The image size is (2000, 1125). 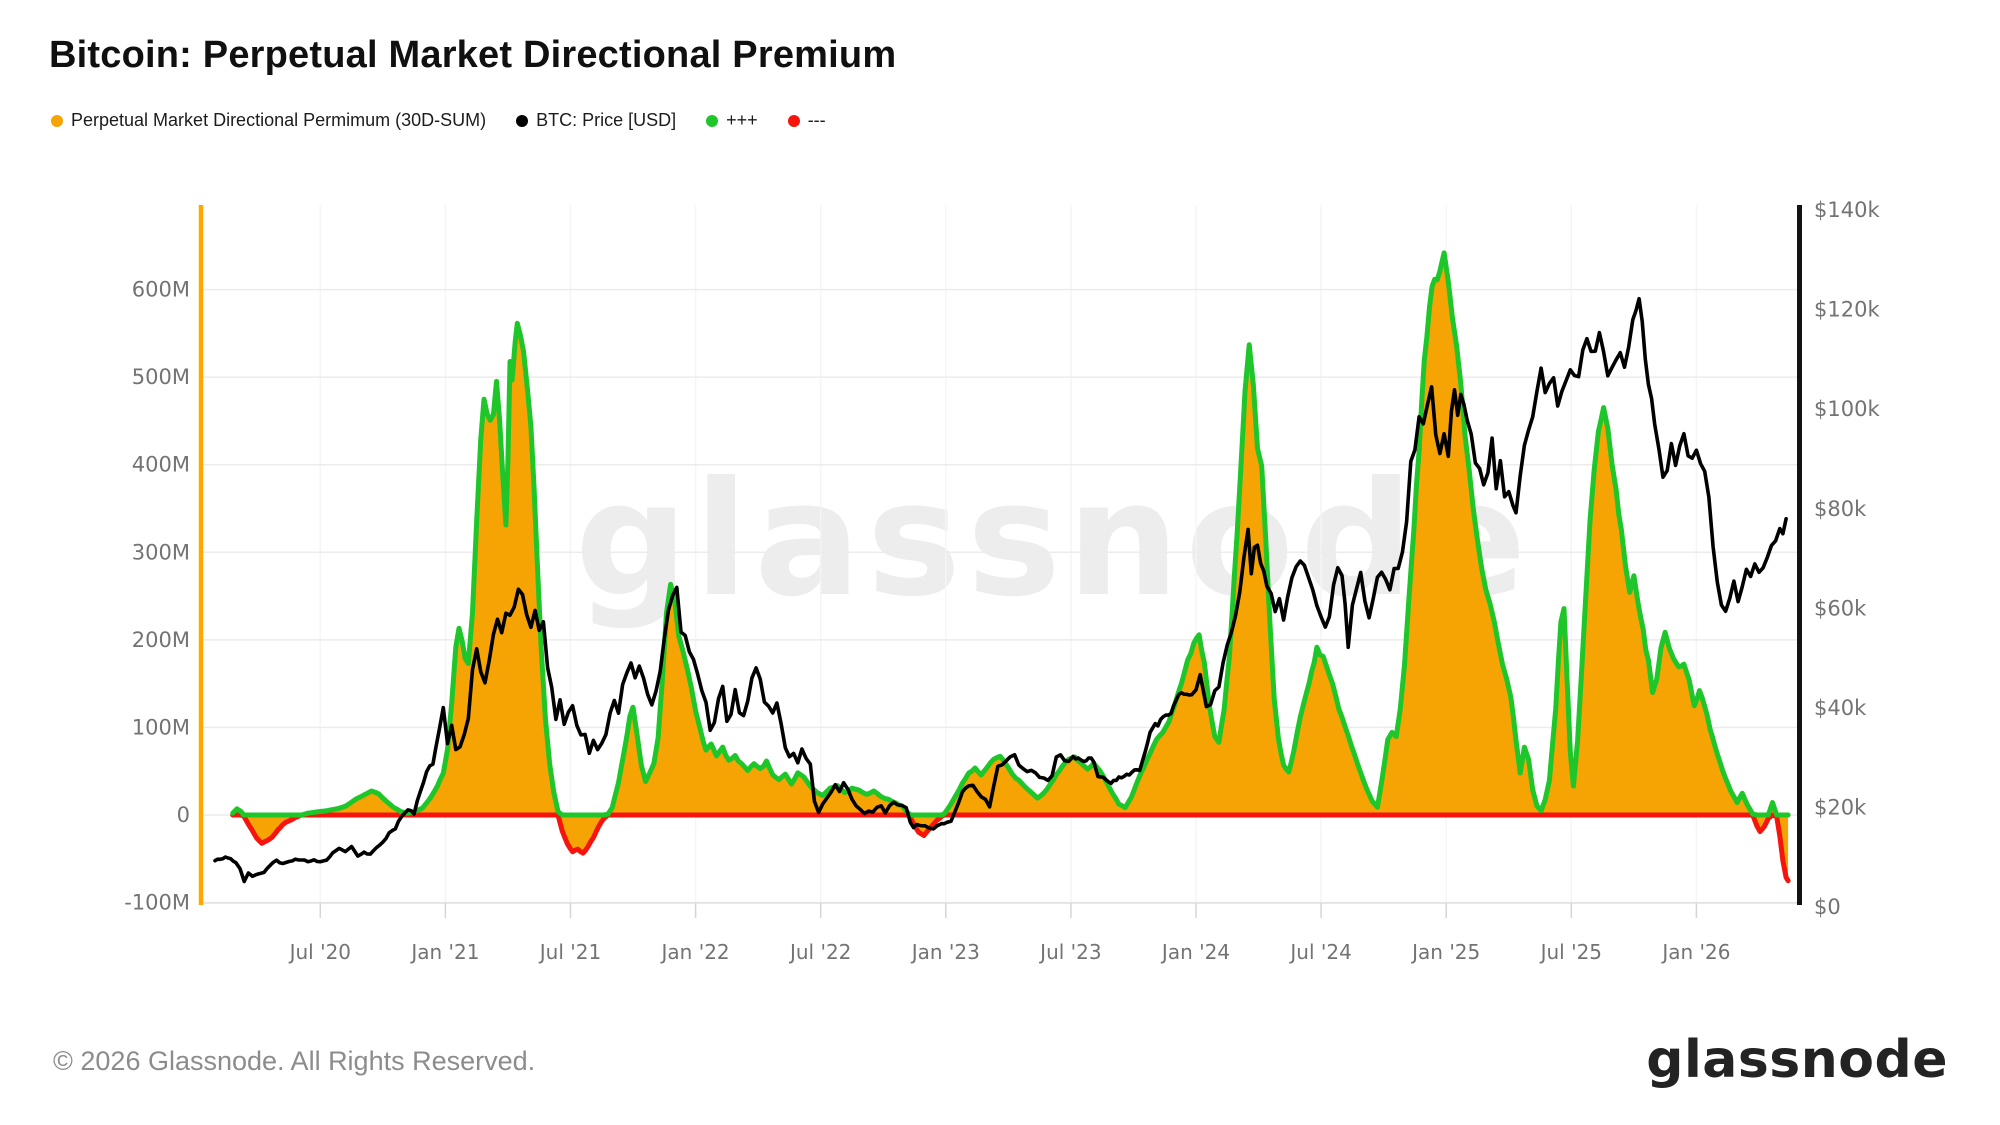 I want to click on legend-item-positive: +++, so click(x=732, y=120).